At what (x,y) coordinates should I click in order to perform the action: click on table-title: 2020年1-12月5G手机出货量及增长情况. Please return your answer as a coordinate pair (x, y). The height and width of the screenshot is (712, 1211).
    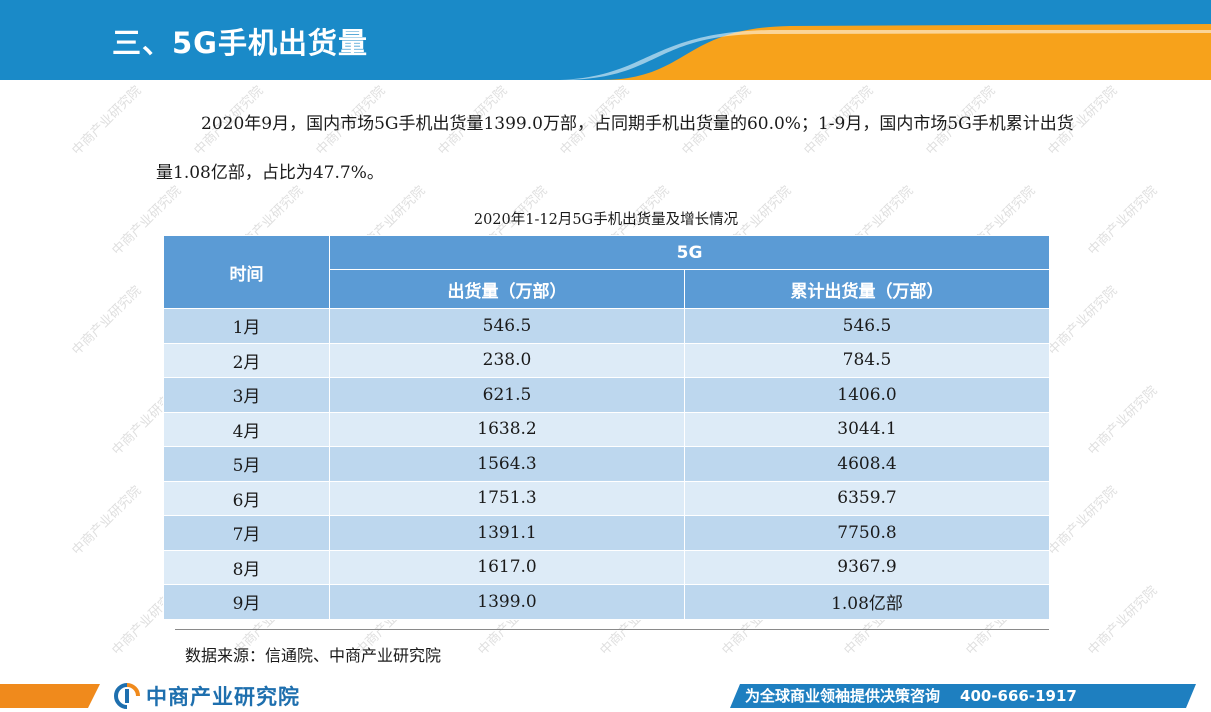
    Looking at the image, I should click on (606, 220).